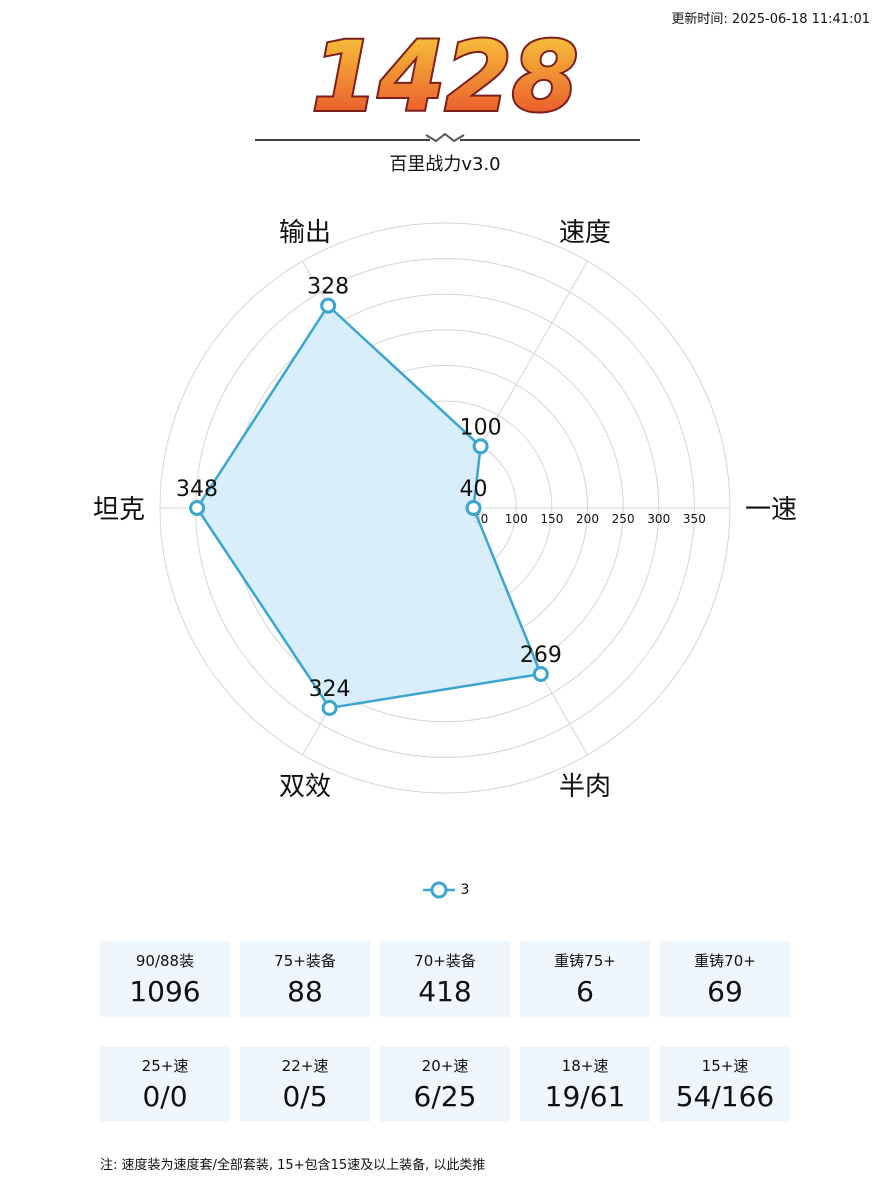 The height and width of the screenshot is (1190, 890). I want to click on stat-value: 6/25, so click(445, 1096).